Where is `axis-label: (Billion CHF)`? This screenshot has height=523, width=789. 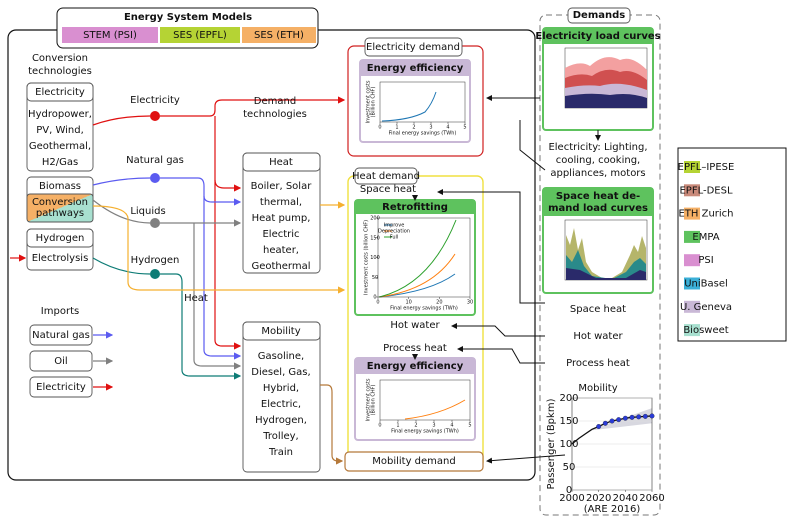
axis-label: (Billion CHF) is located at coordinates (374, 400).